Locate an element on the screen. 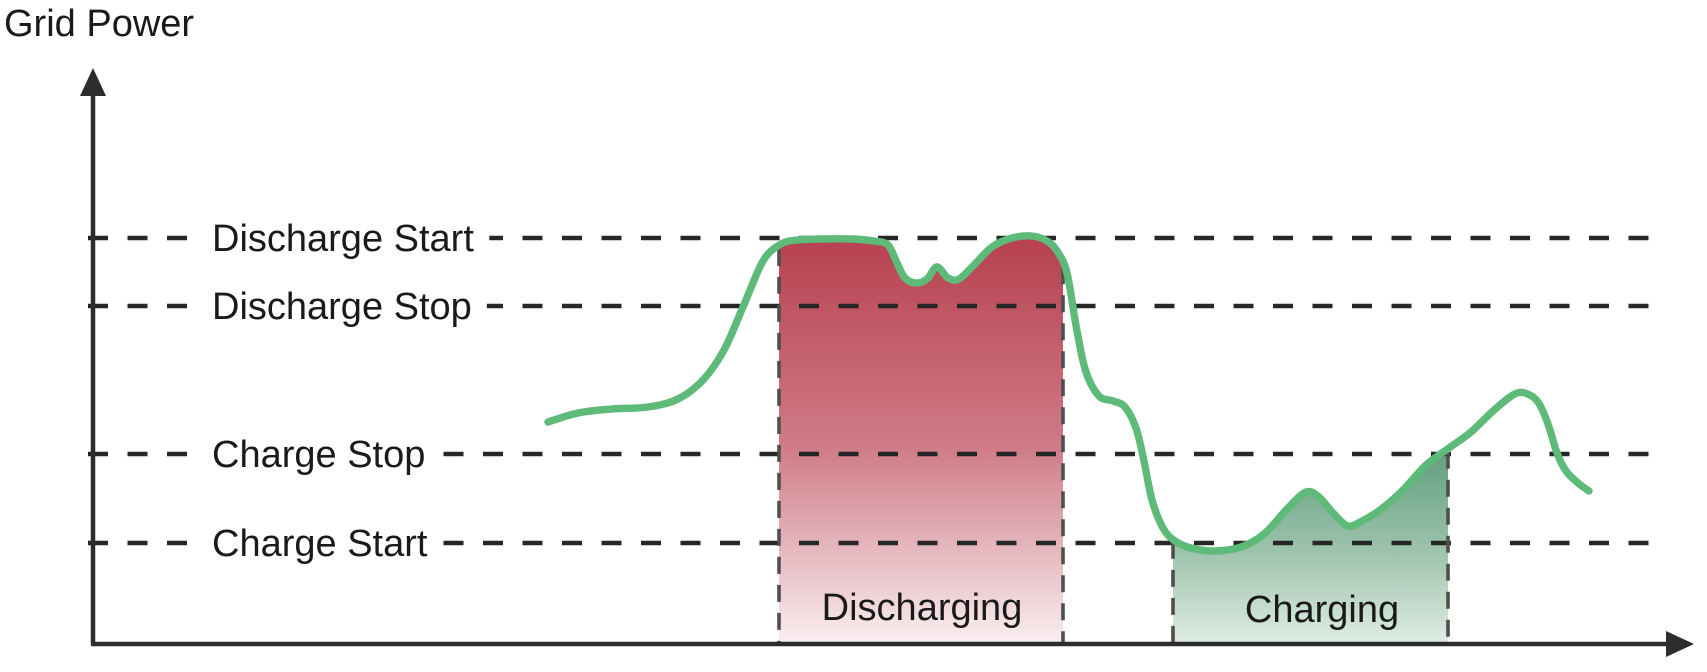 This screenshot has height=672, width=1707. threshold-label-discharge_start: Discharge Start is located at coordinates (343, 239).